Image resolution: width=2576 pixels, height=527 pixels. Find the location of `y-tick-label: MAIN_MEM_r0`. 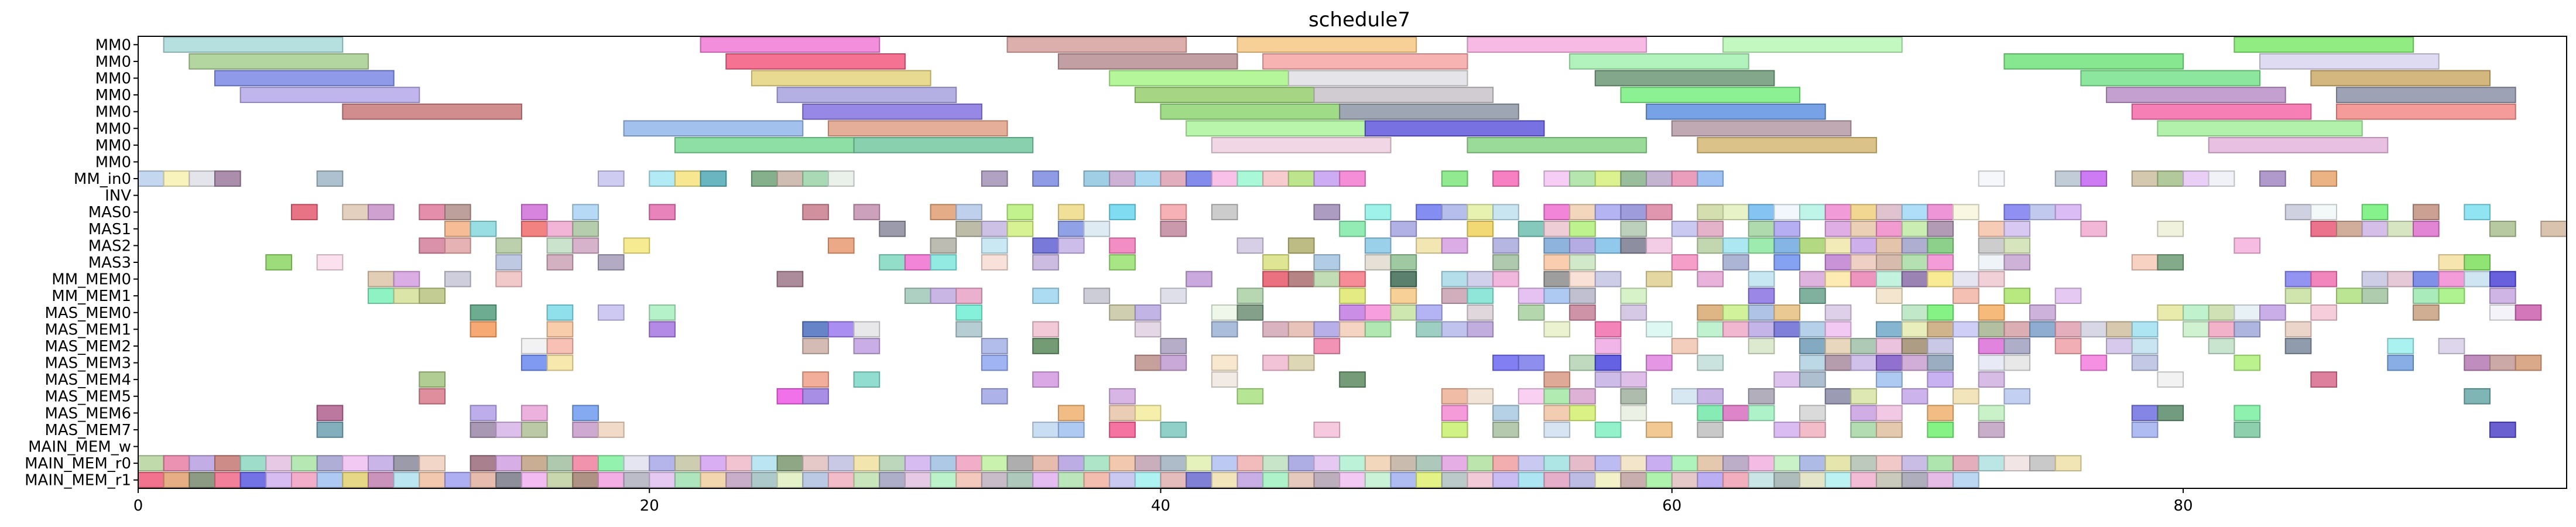

y-tick-label: MAIN_MEM_r0 is located at coordinates (78, 464).